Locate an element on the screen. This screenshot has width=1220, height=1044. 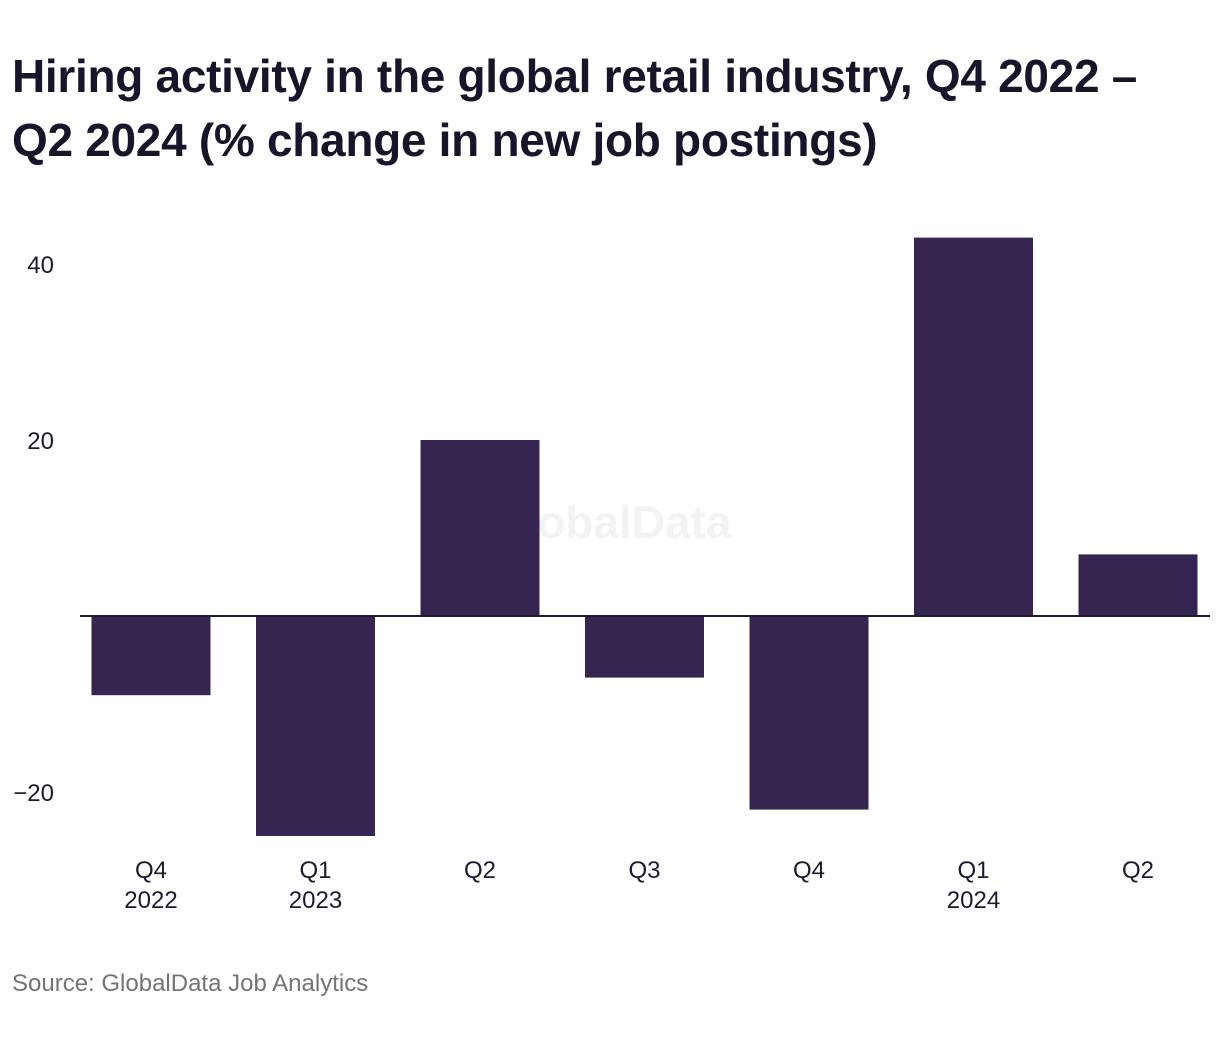
y-tick-label: 40 is located at coordinates (40, 265).